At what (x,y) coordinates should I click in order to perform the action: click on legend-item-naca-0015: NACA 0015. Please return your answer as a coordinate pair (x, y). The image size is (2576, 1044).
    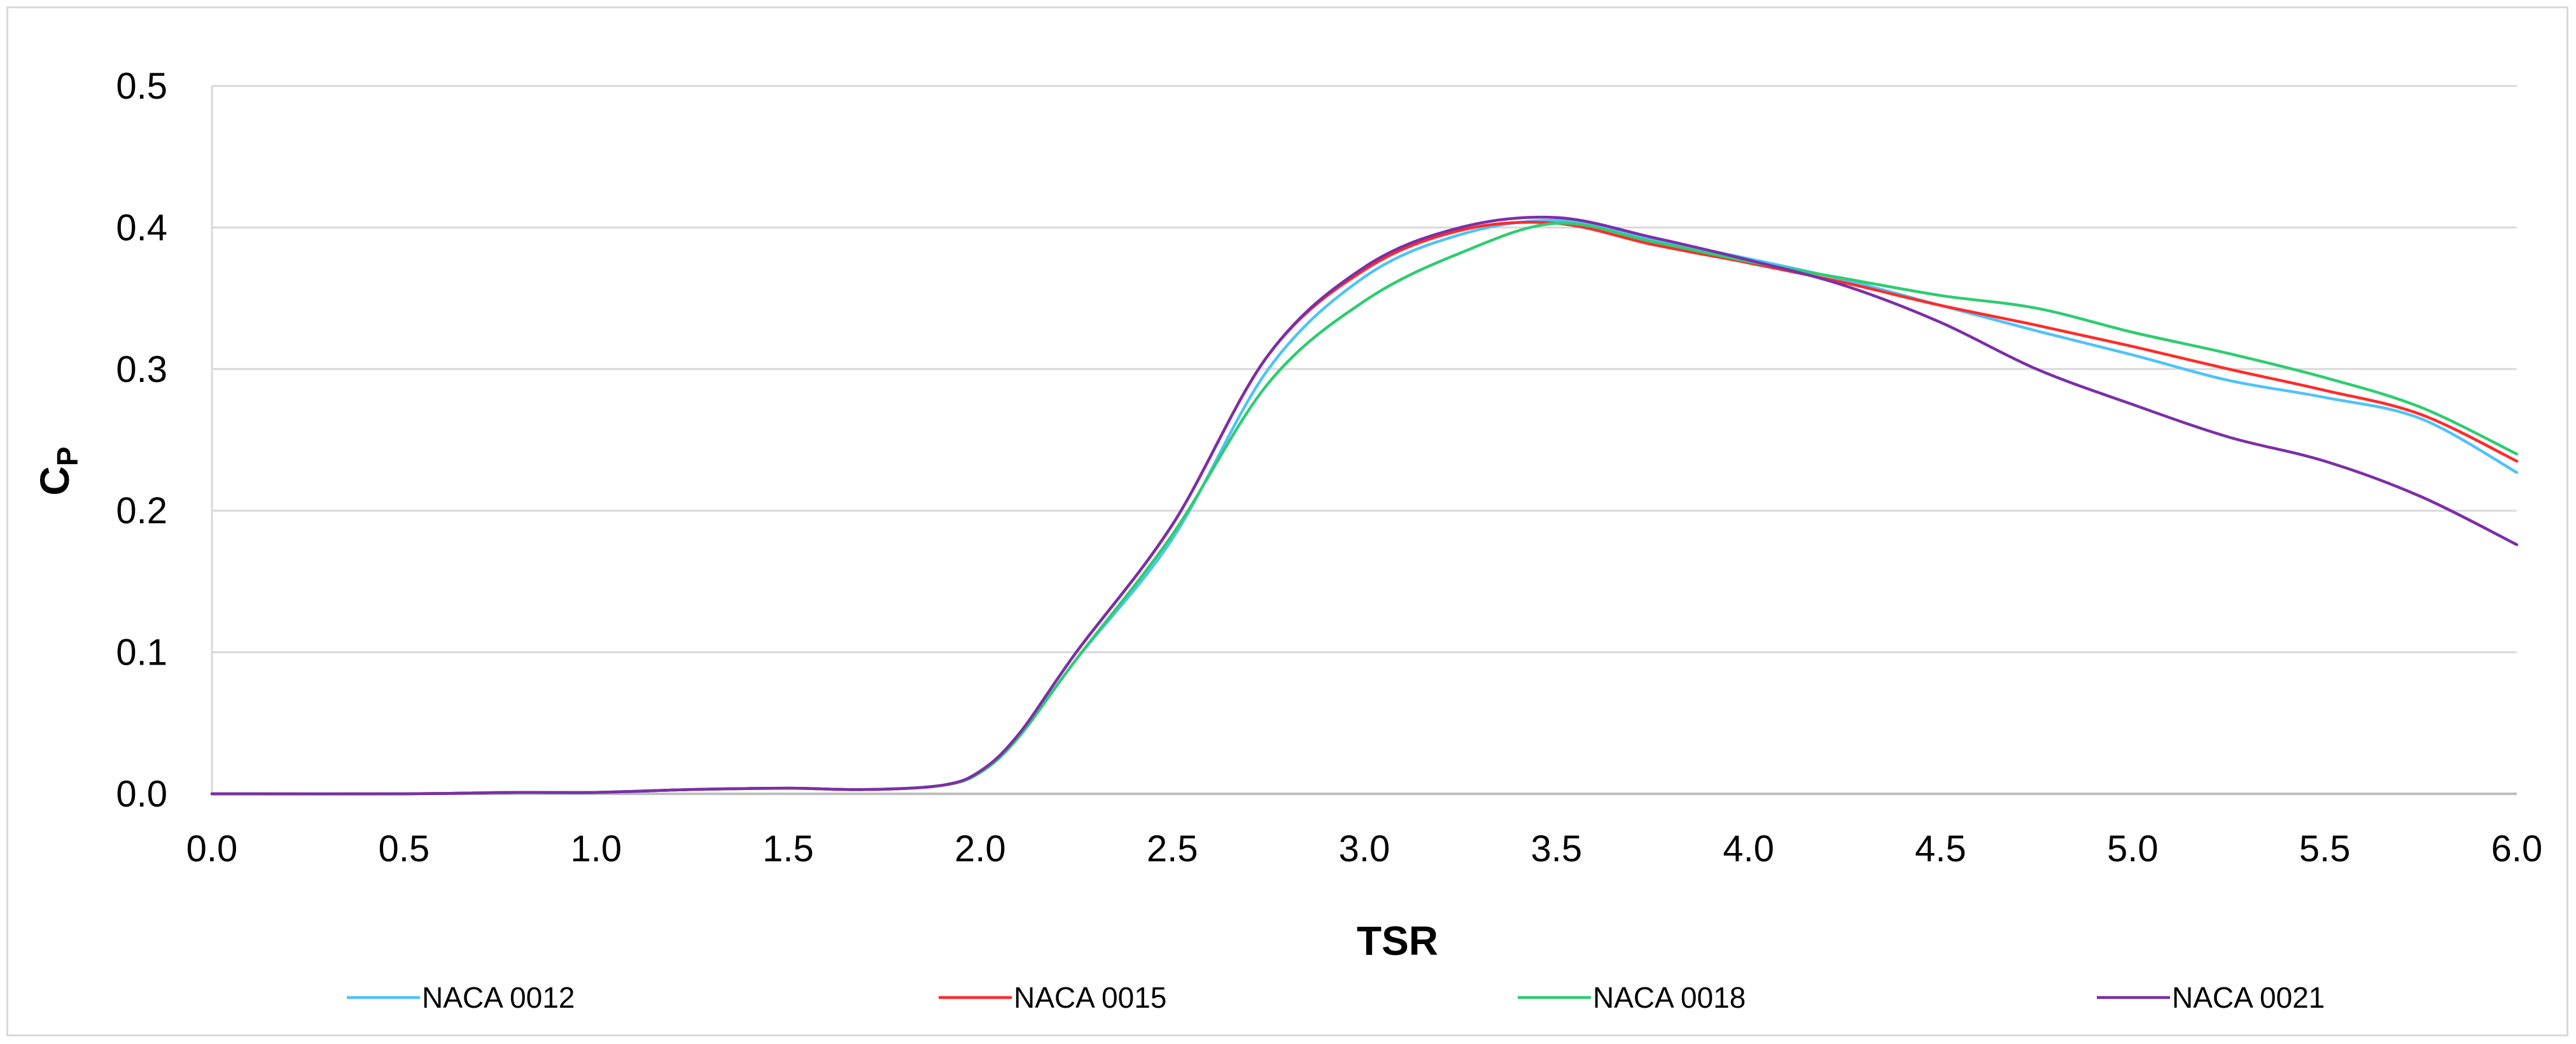
    Looking at the image, I should click on (1052, 997).